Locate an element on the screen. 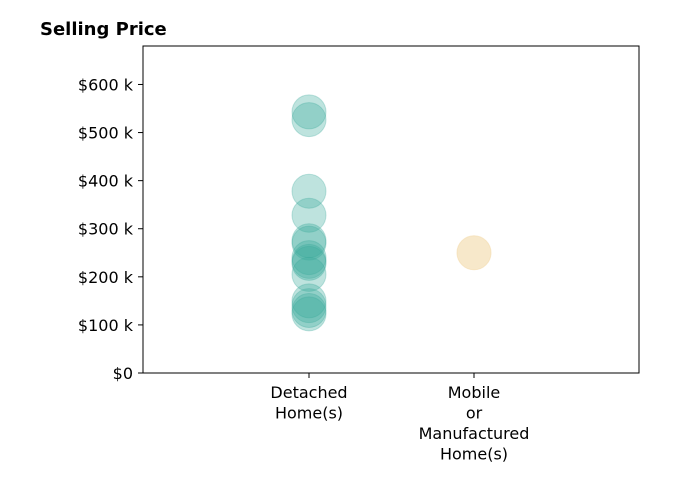 Image resolution: width=679 pixels, height=503 pixels. x-tick-label-line: Detached is located at coordinates (308, 392).